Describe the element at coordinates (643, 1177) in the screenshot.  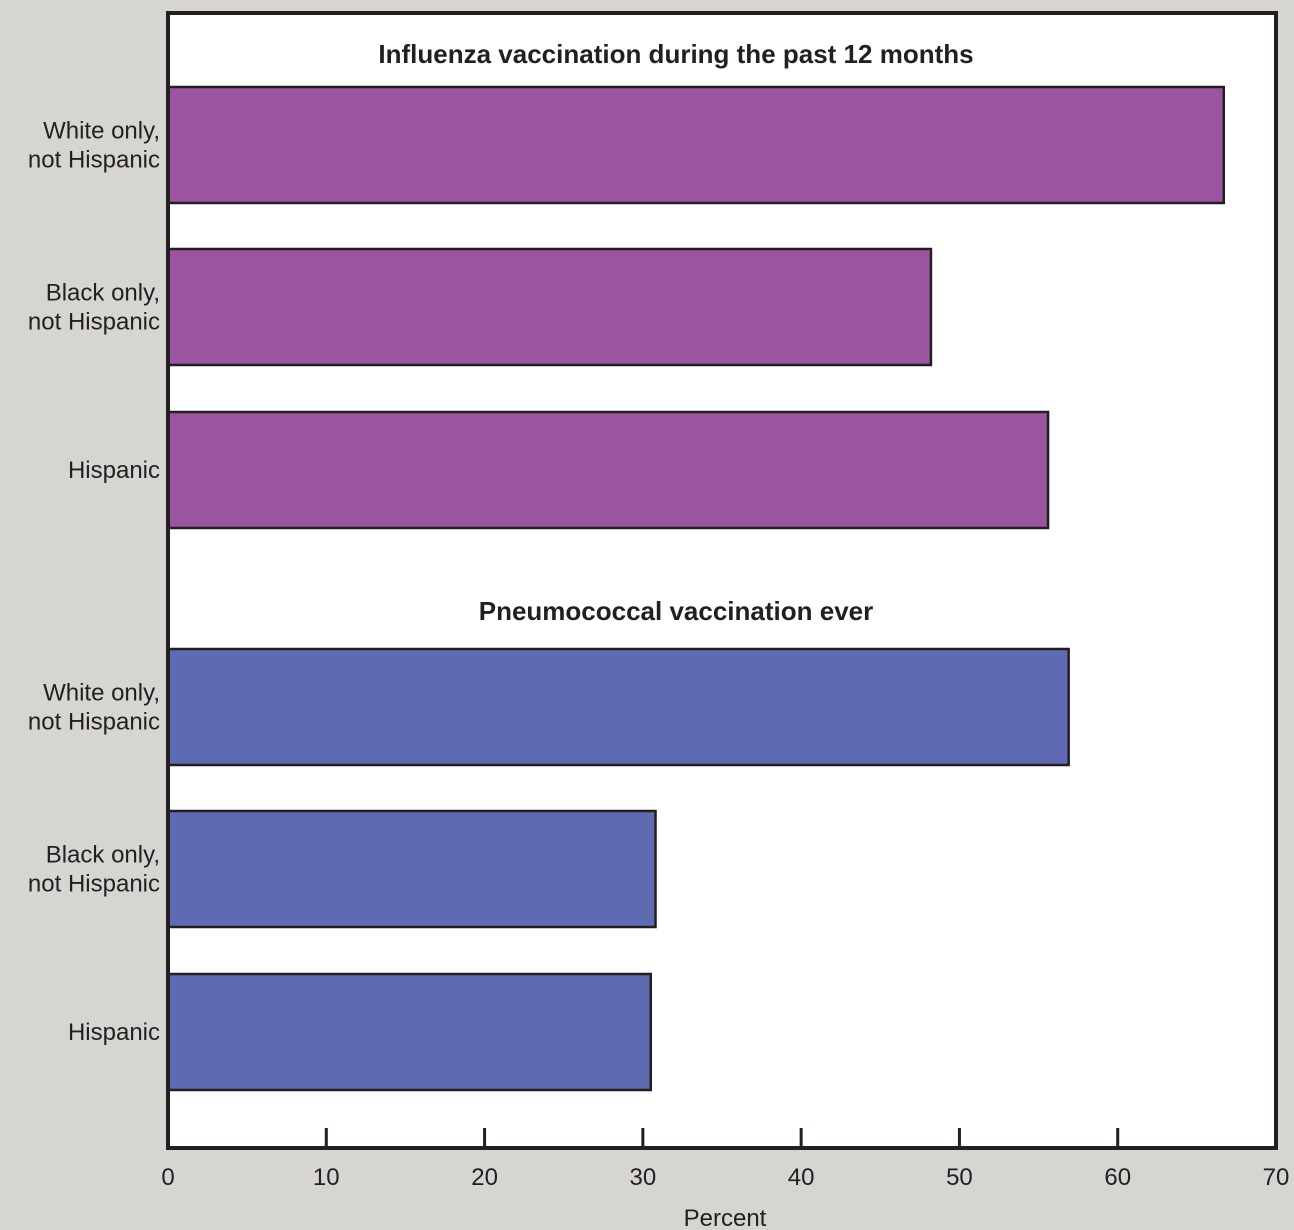
I see `x-tick-label: 30` at that location.